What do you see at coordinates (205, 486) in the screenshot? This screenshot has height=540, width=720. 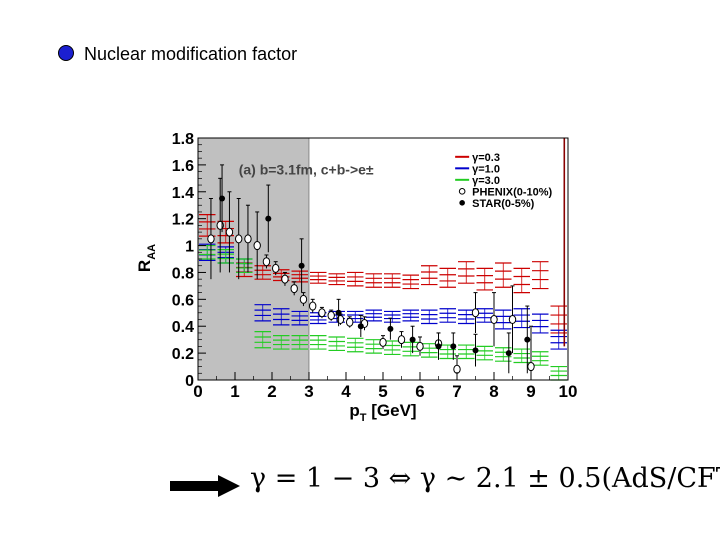 I see `arrow-right-icon` at bounding box center [205, 486].